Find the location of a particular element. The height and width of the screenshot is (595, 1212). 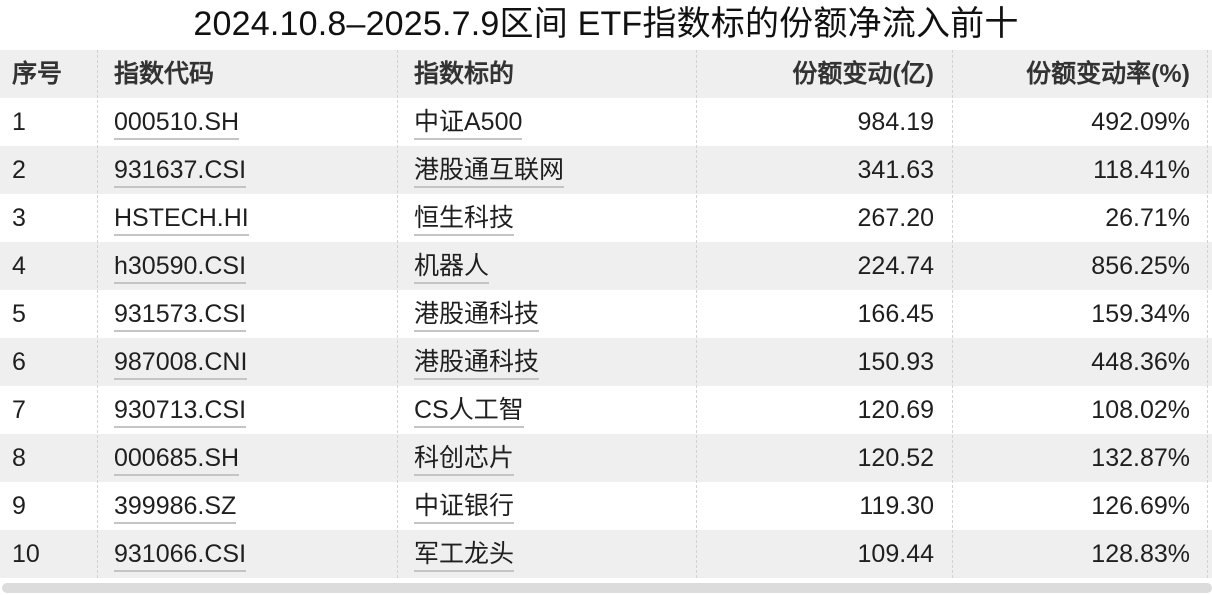

row-number: 10 is located at coordinates (26, 554).